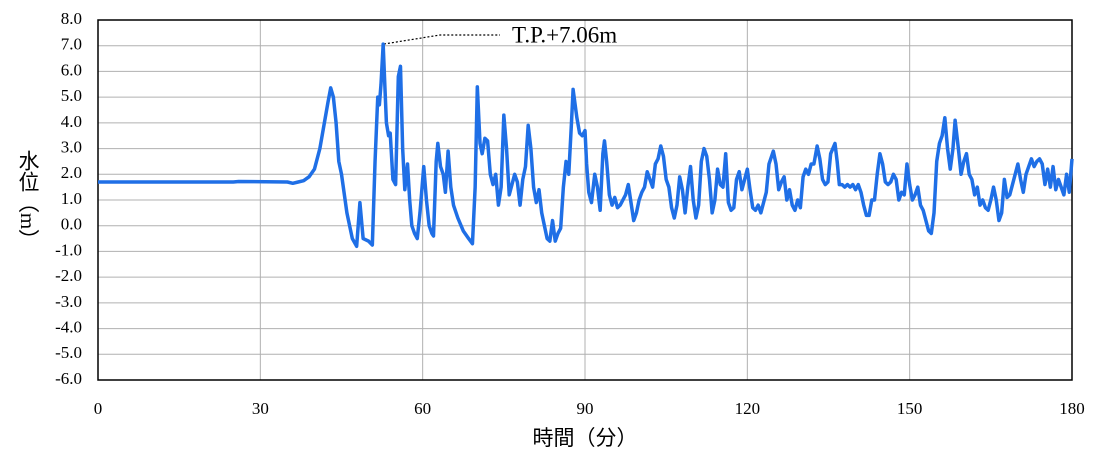 This screenshot has height=459, width=1098. Describe the element at coordinates (71, 121) in the screenshot. I see `y-tick-label: 4.0` at that location.